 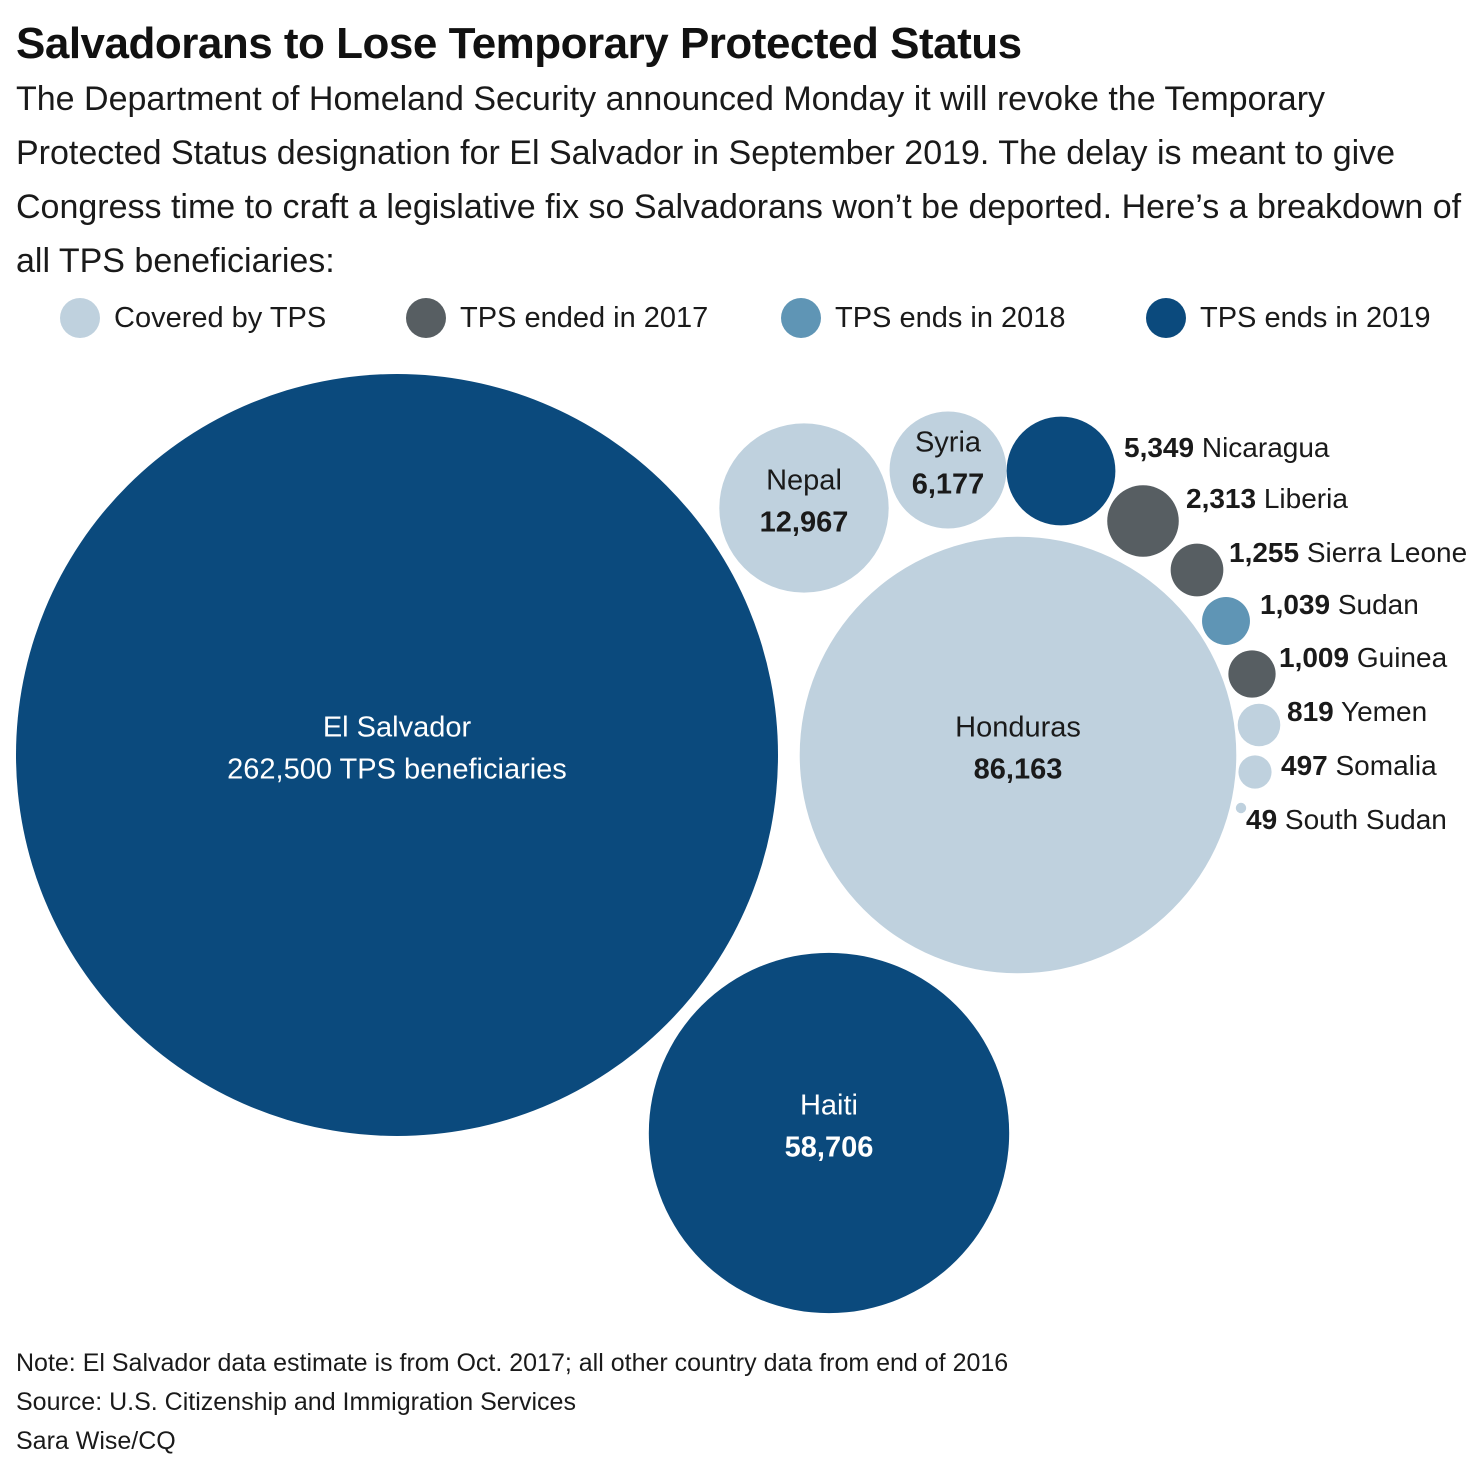 I want to click on bubble-label-guinea: Guinea, so click(x=1398, y=657).